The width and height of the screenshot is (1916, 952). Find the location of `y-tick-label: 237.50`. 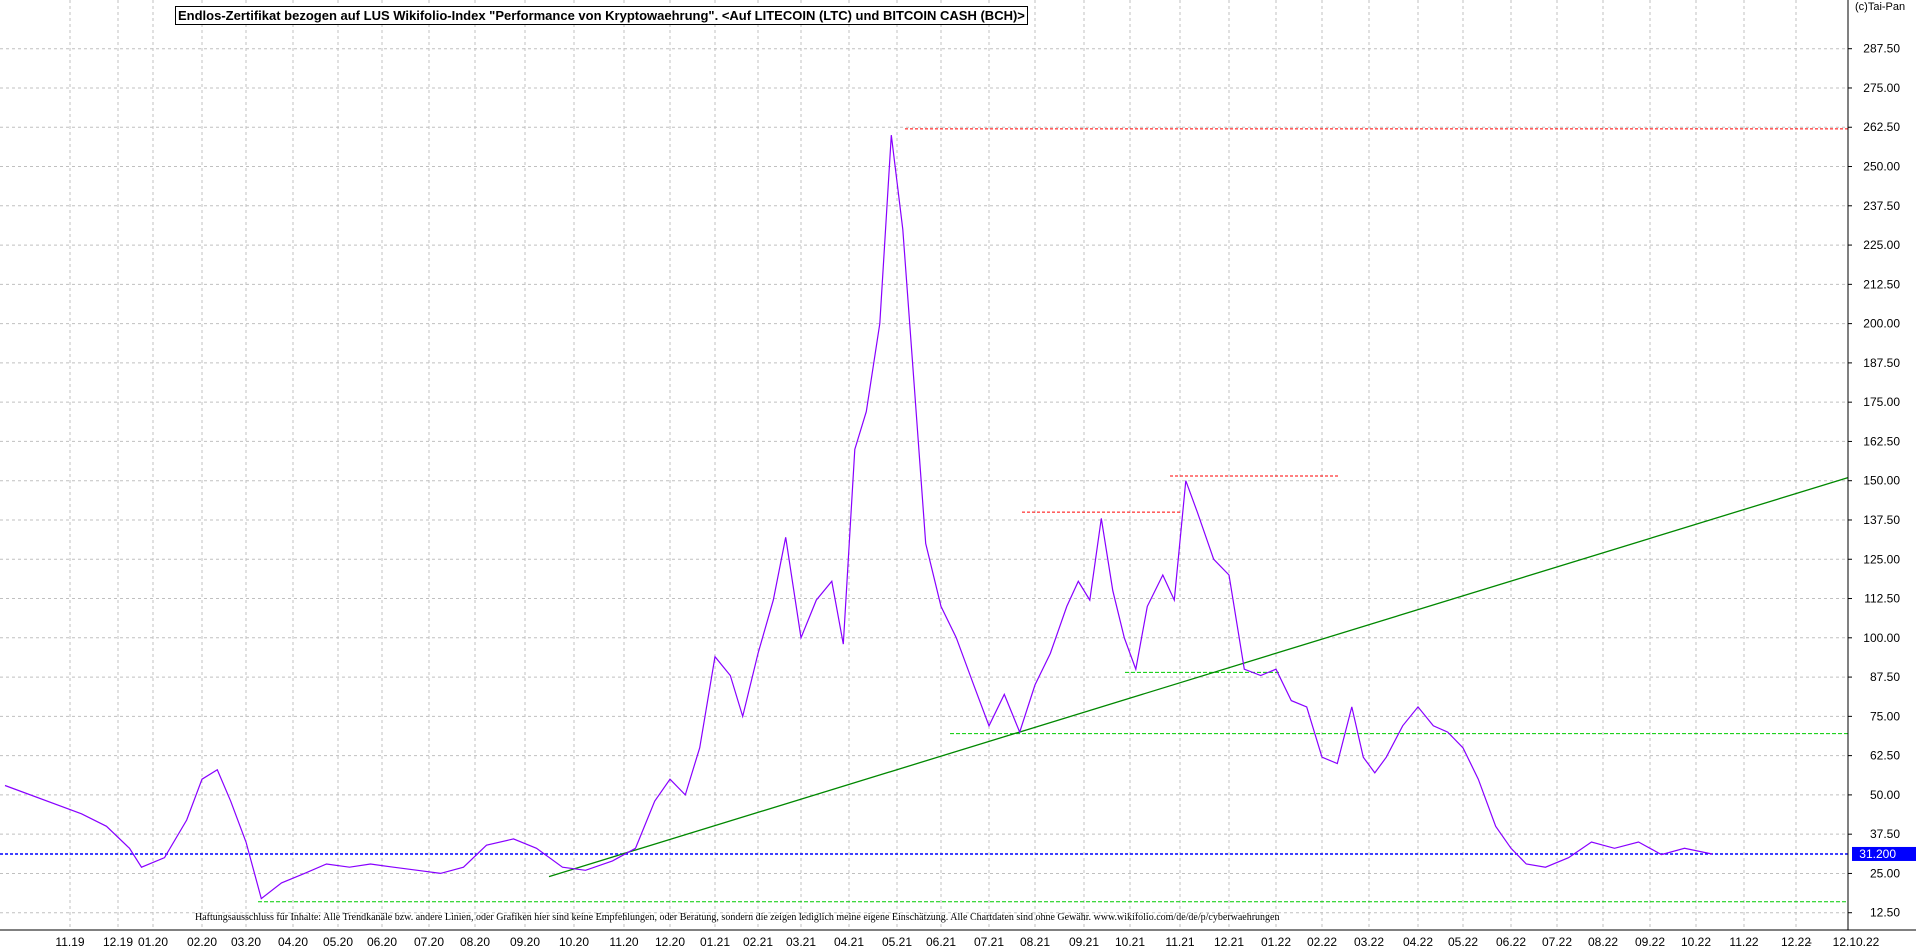

y-tick-label: 237.50 is located at coordinates (1881, 206).